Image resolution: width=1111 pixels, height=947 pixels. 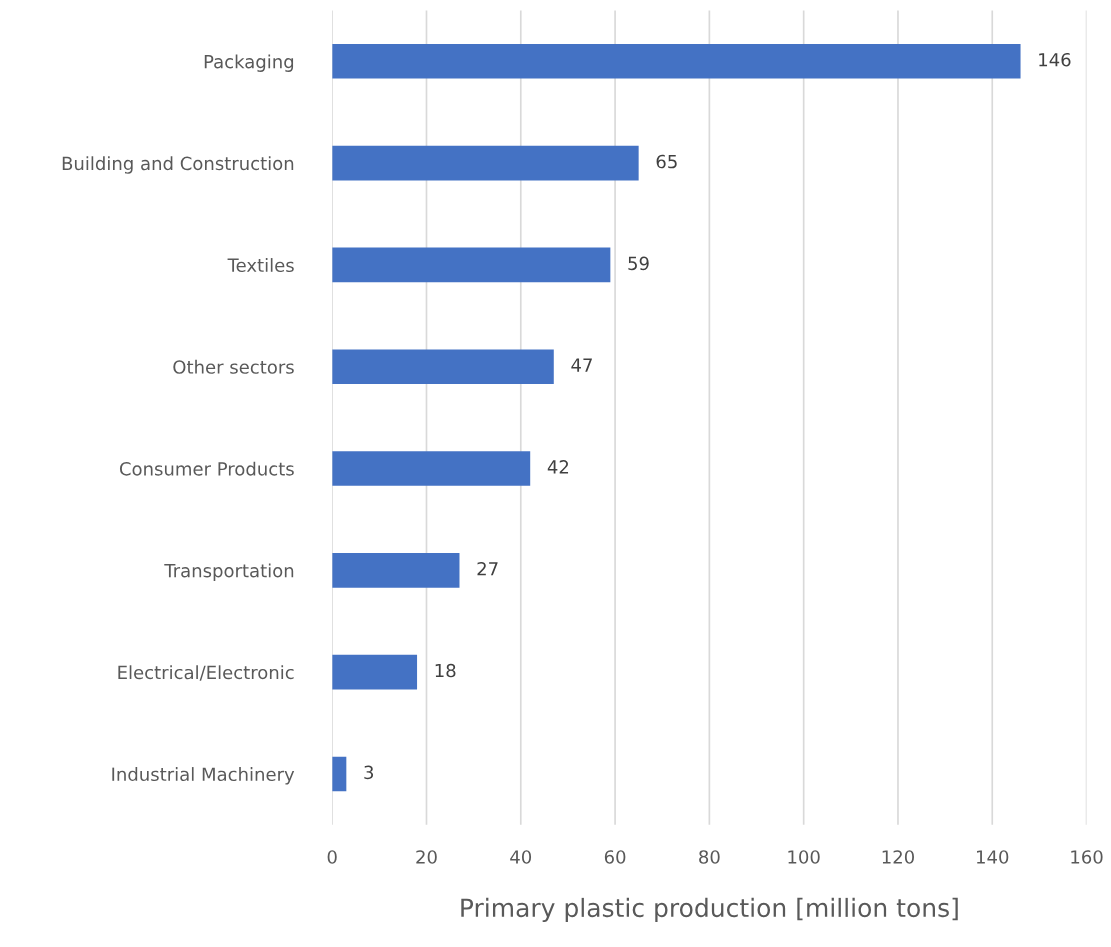 What do you see at coordinates (993, 857) in the screenshot?
I see `x-tick-label: 140` at bounding box center [993, 857].